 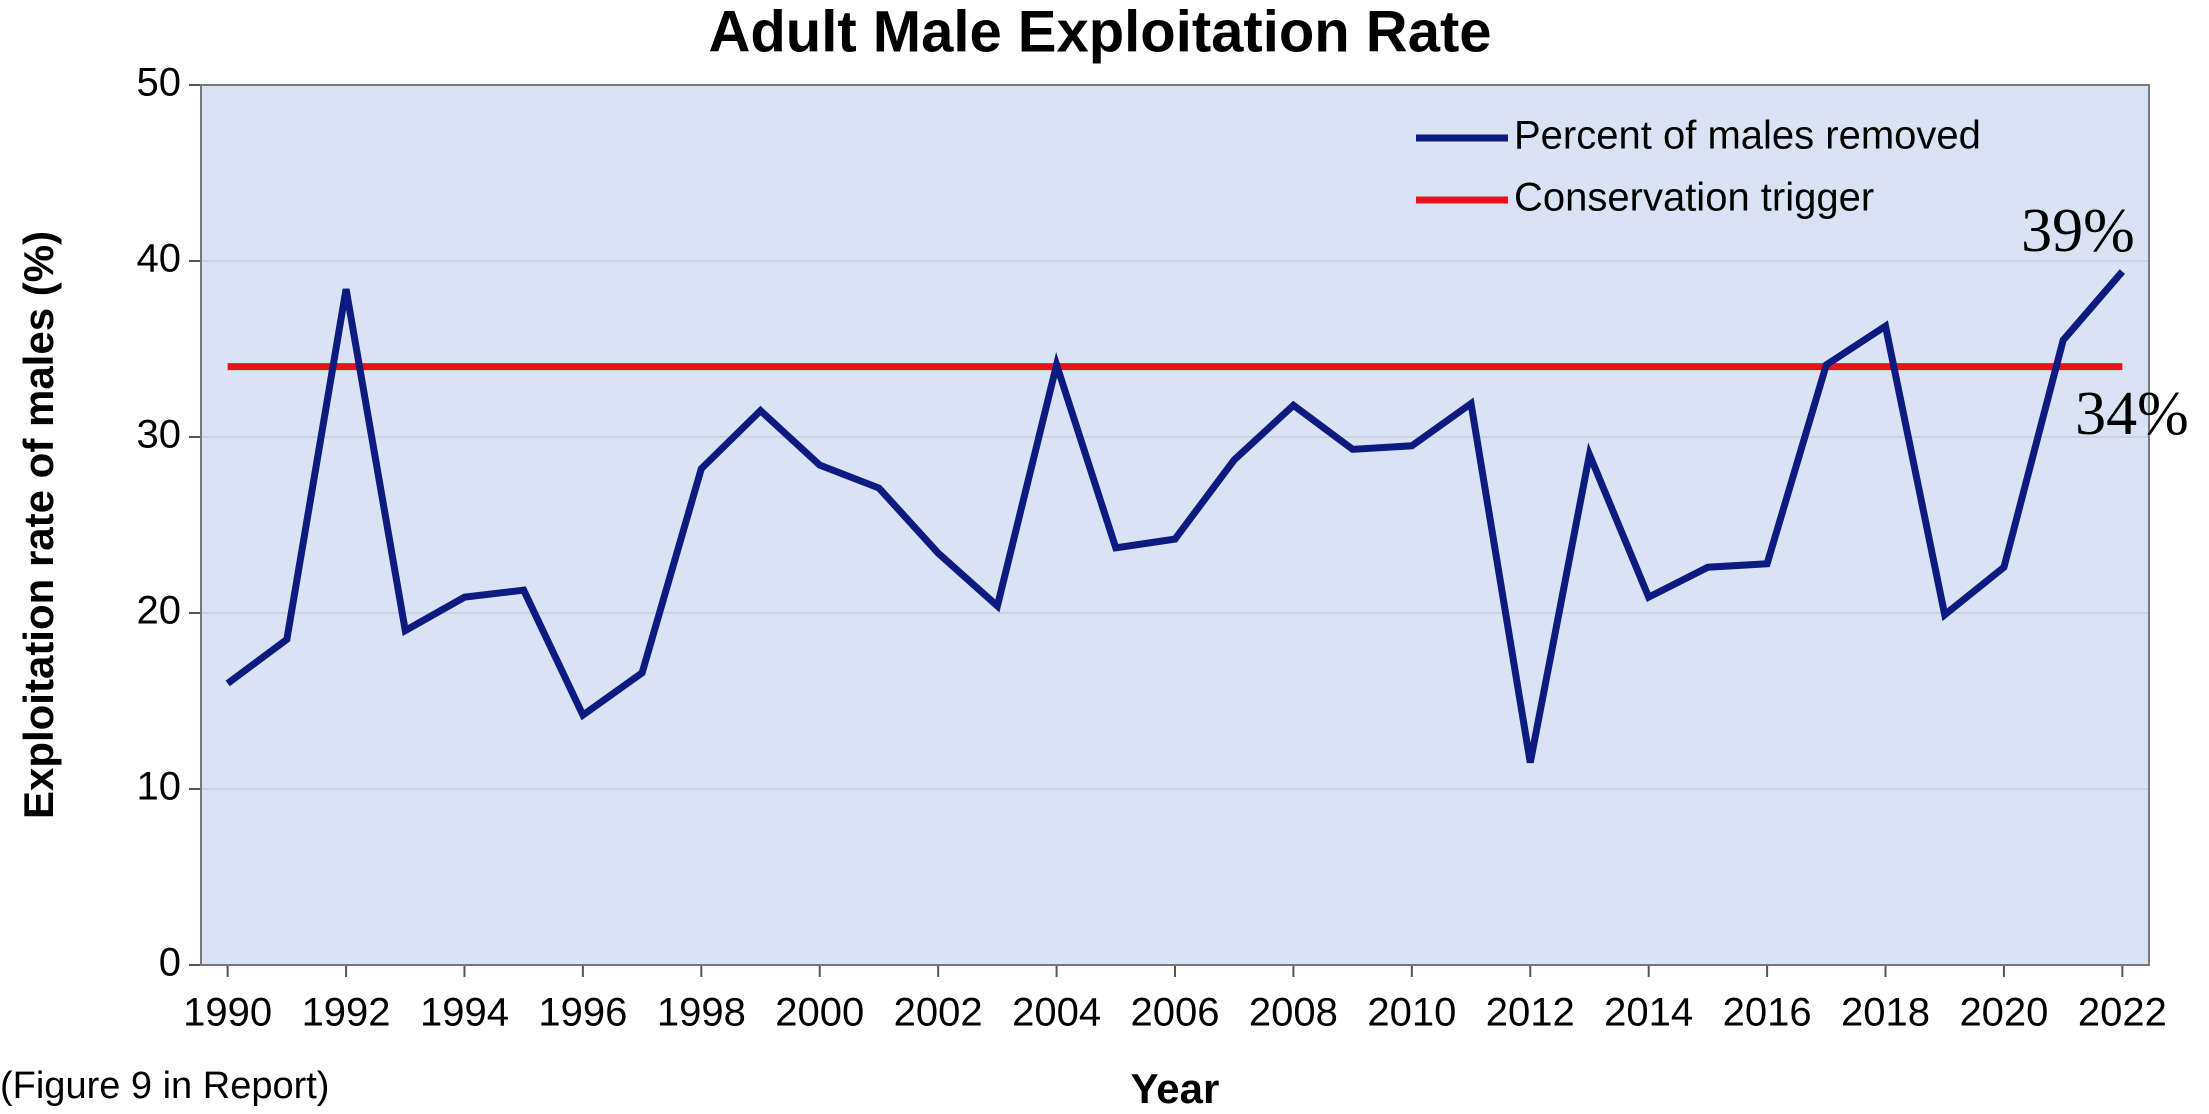 I want to click on x-tick-label: 2014, so click(x=1648, y=1013).